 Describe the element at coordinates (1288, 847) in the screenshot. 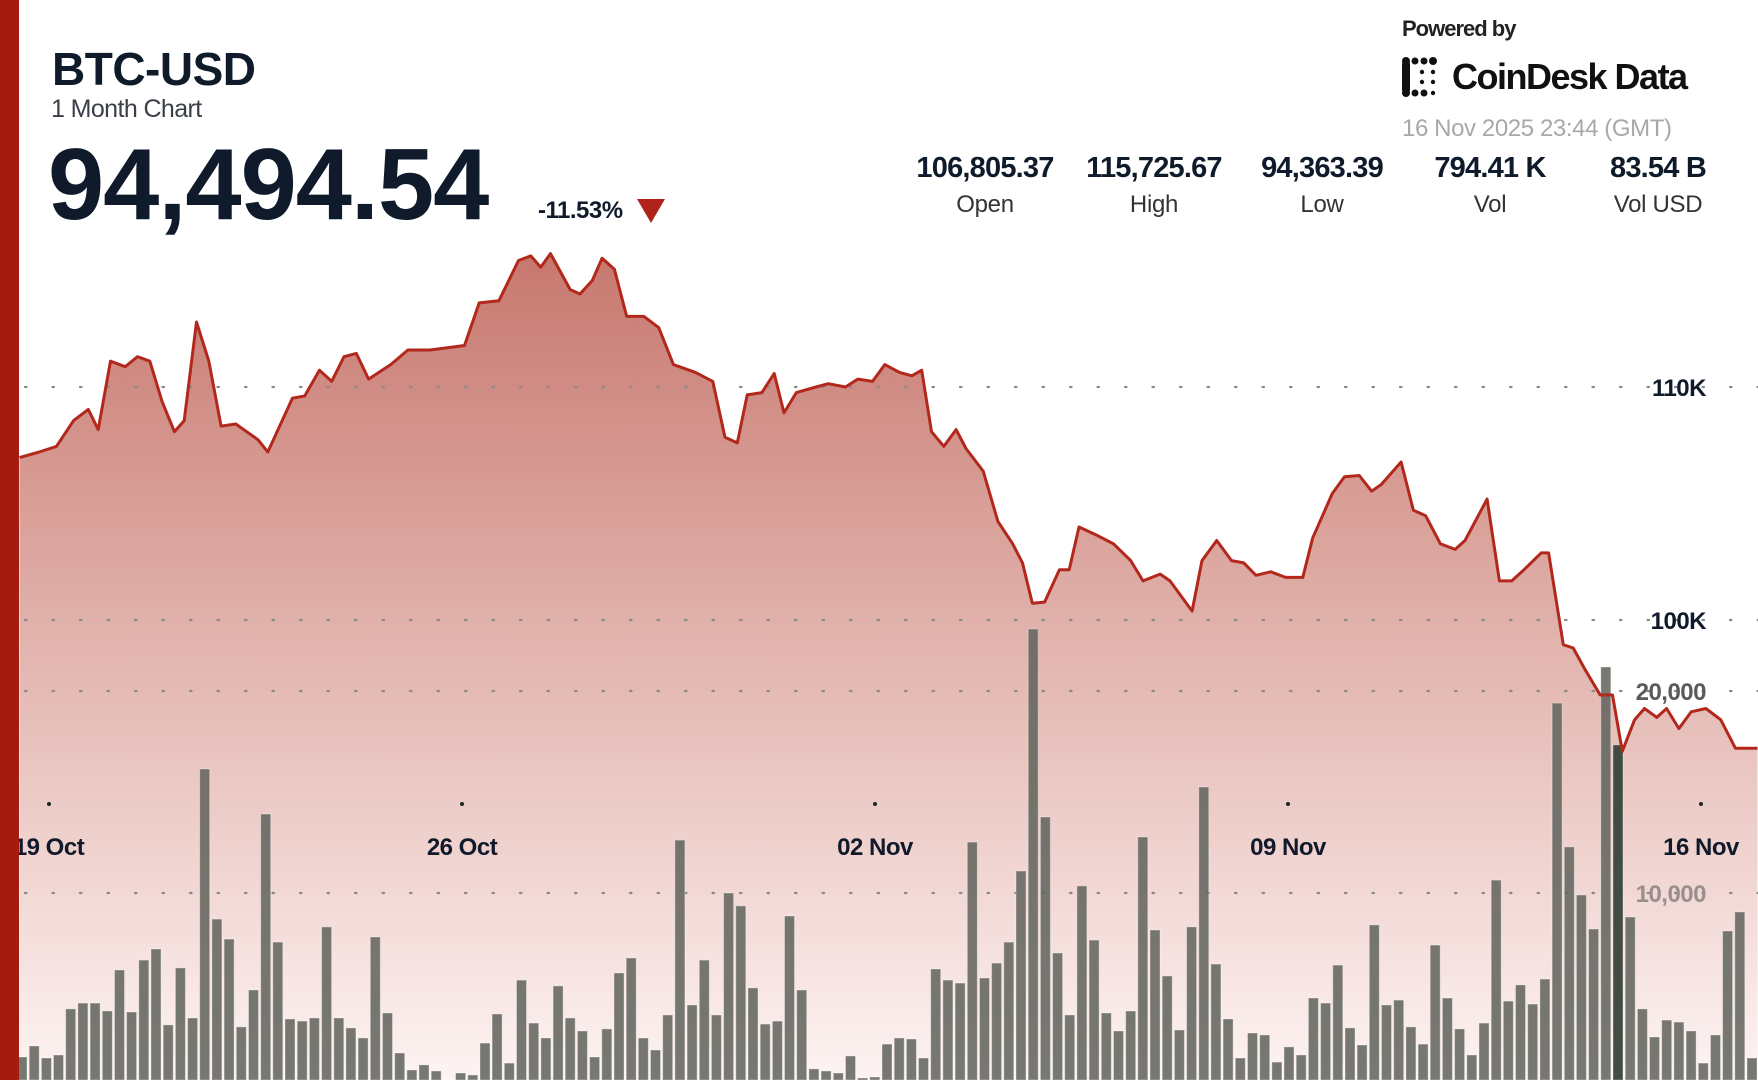

I see `x-tick-label: 09 Nov` at that location.